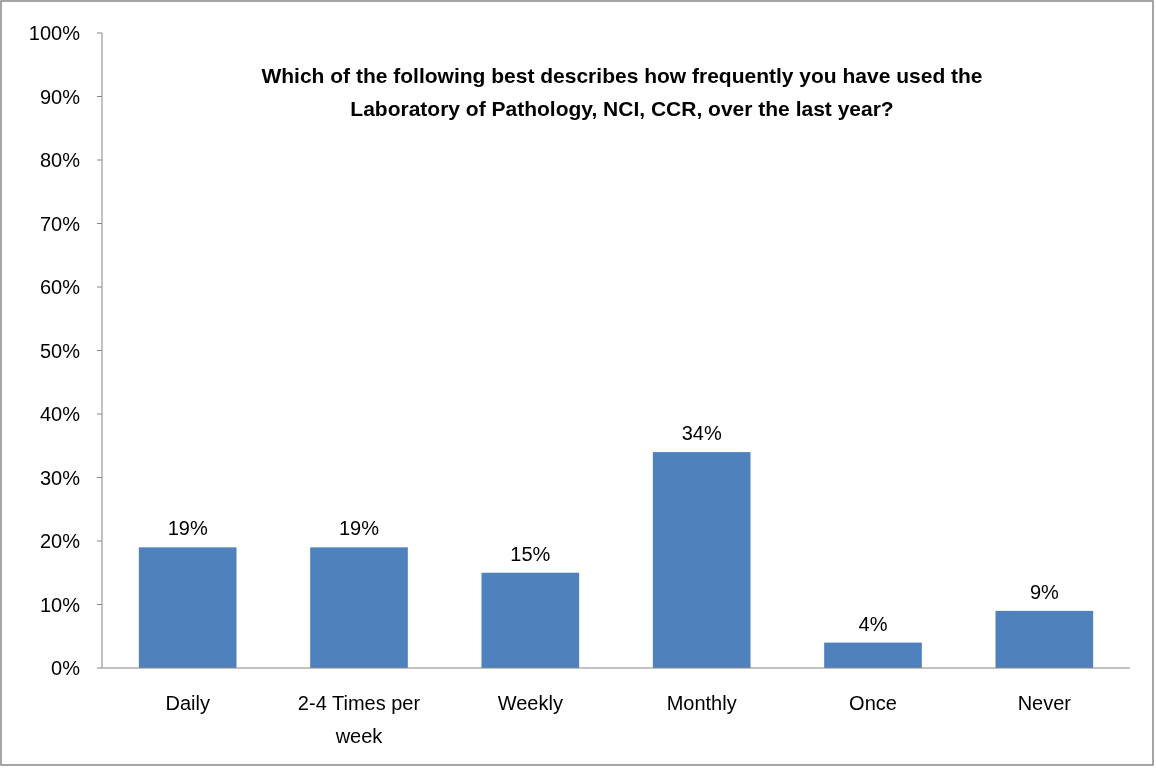  Describe the element at coordinates (622, 92) in the screenshot. I see `text: Which of the following best describes how frequently you have used the Laboratory of Pathology, NCI, CCR, over the last year?` at that location.